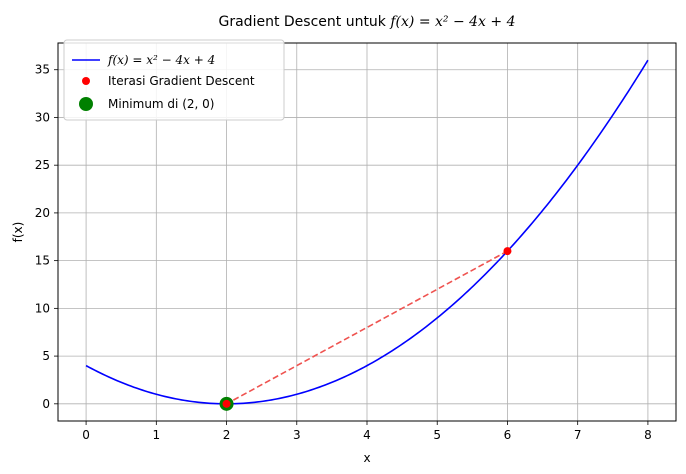 This screenshot has height=474, width=686. Describe the element at coordinates (156, 435) in the screenshot. I see `x-tick-label: 1` at that location.